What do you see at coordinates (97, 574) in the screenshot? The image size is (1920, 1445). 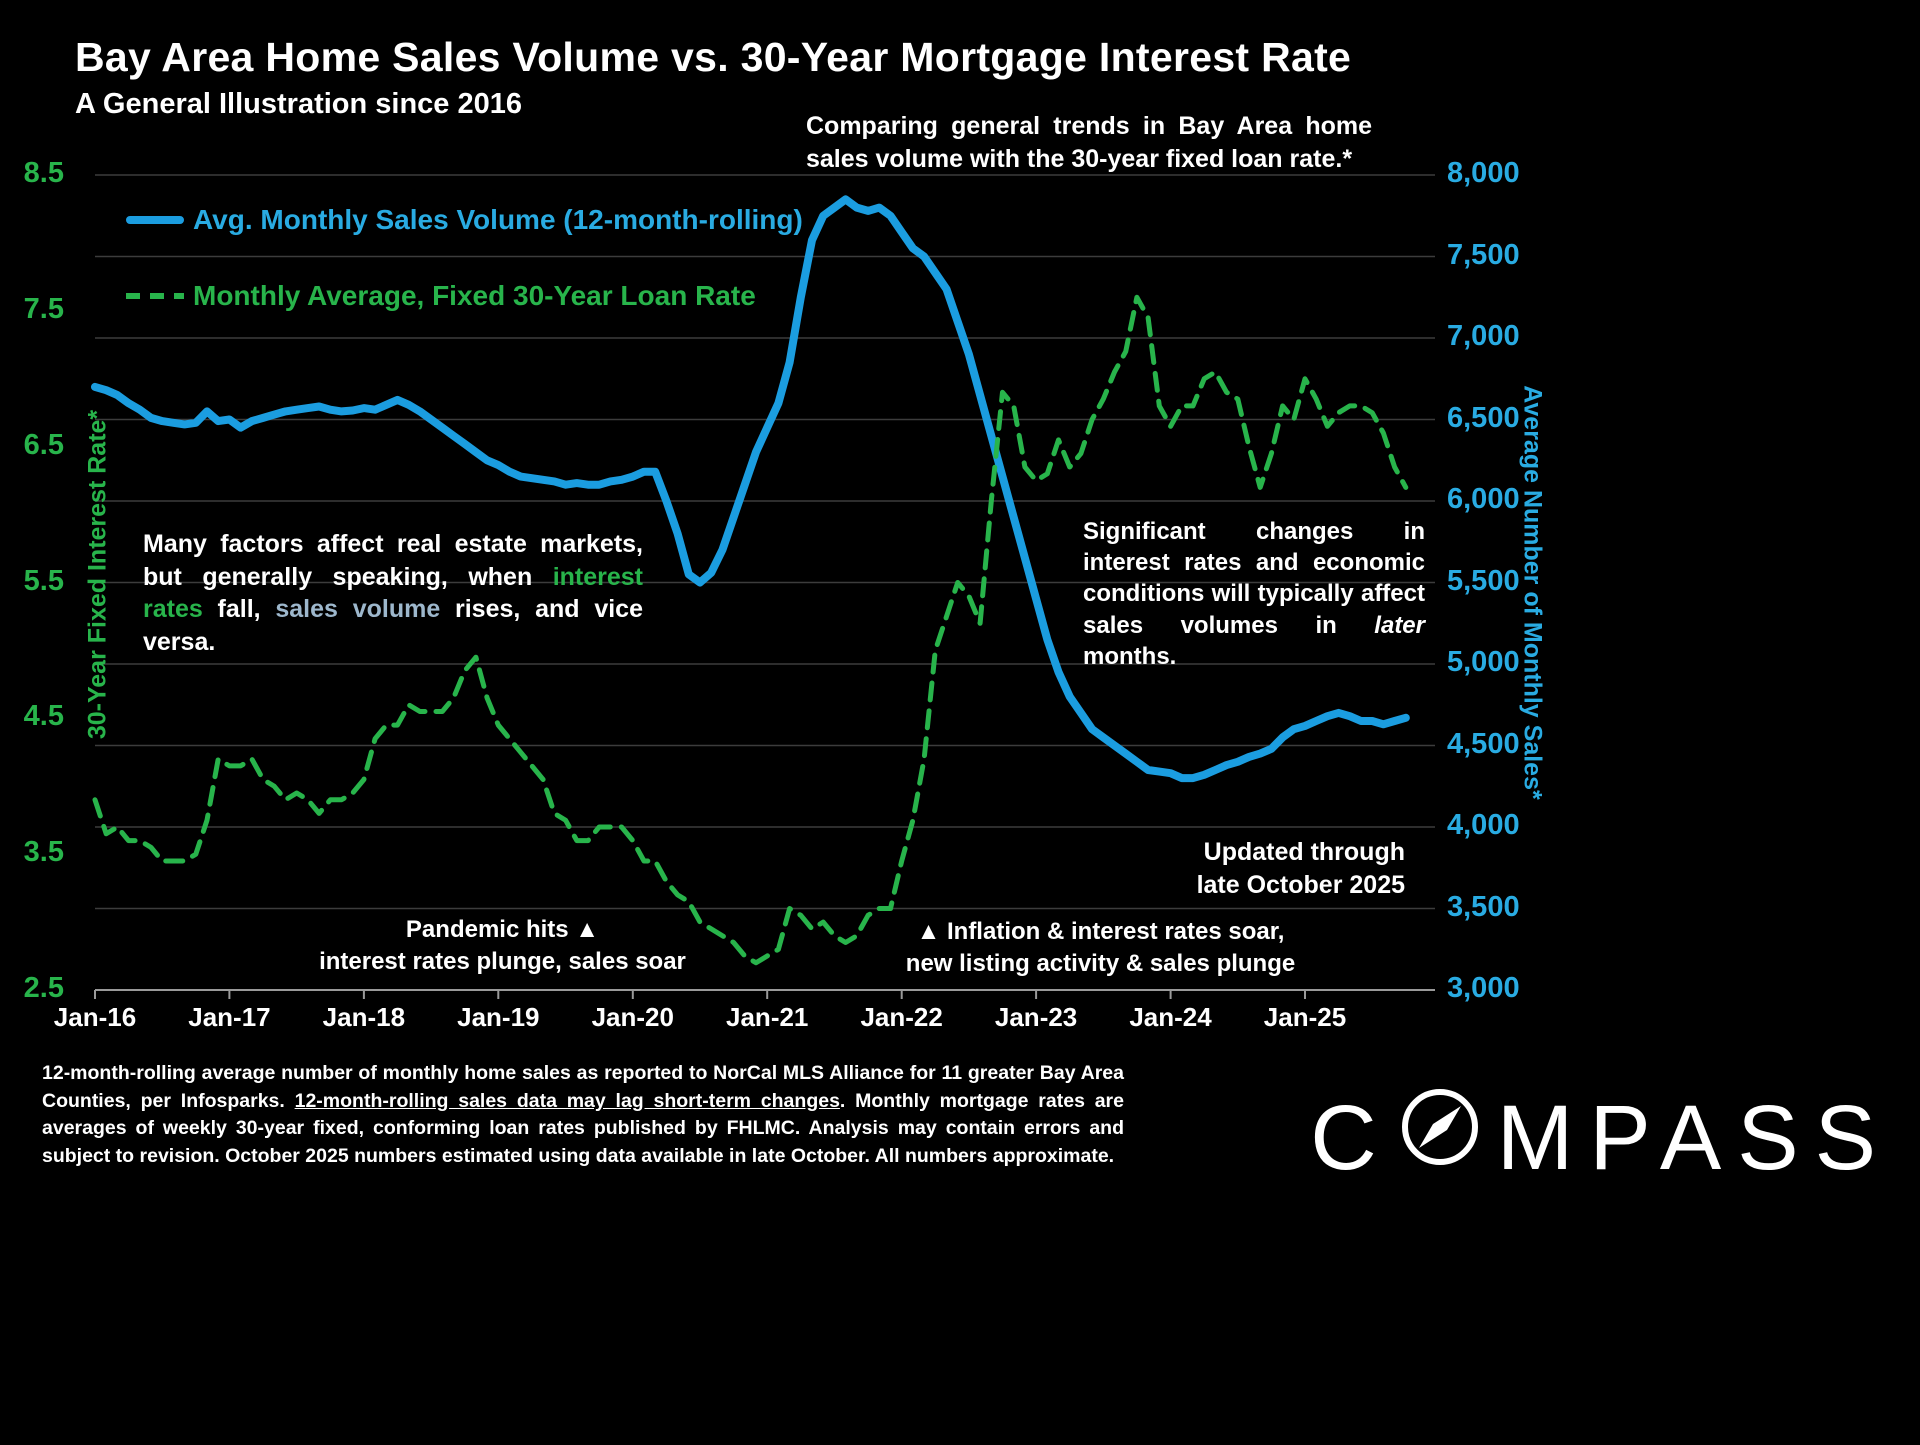 I see `left-axis-title: 30-Year Fixed Interest Rate*` at bounding box center [97, 574].